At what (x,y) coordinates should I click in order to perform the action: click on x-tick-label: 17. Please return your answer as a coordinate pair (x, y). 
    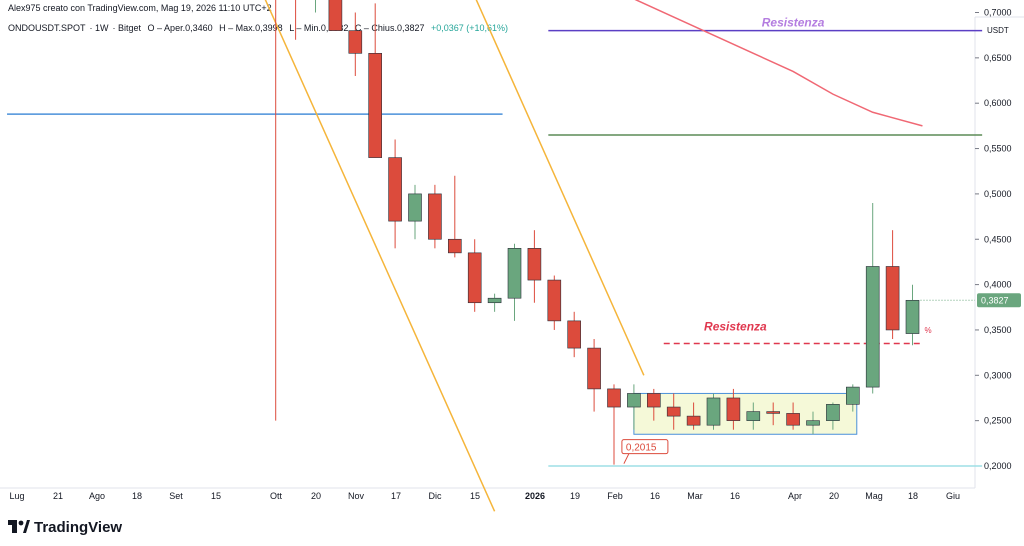
    Looking at the image, I should click on (396, 496).